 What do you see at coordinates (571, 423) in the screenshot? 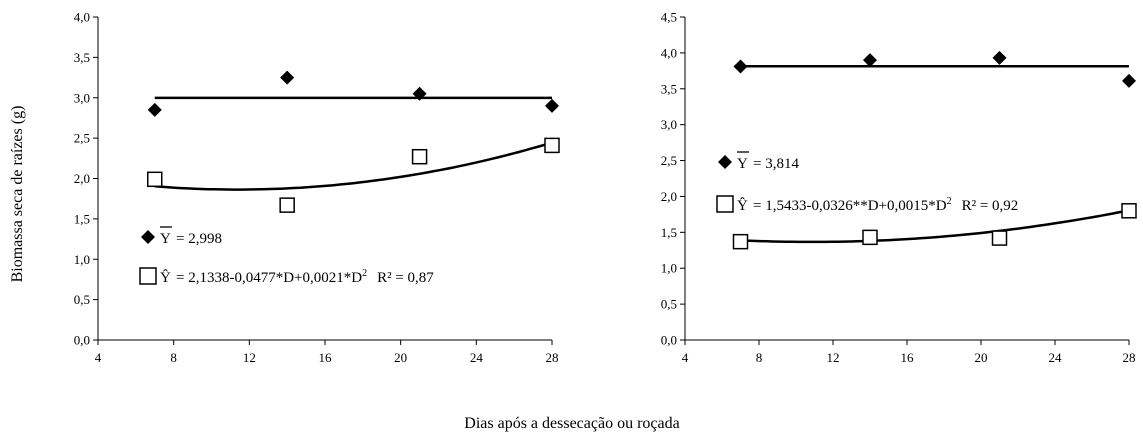
I see `x-axis-label: Dias após a dessecação ou roçada` at bounding box center [571, 423].